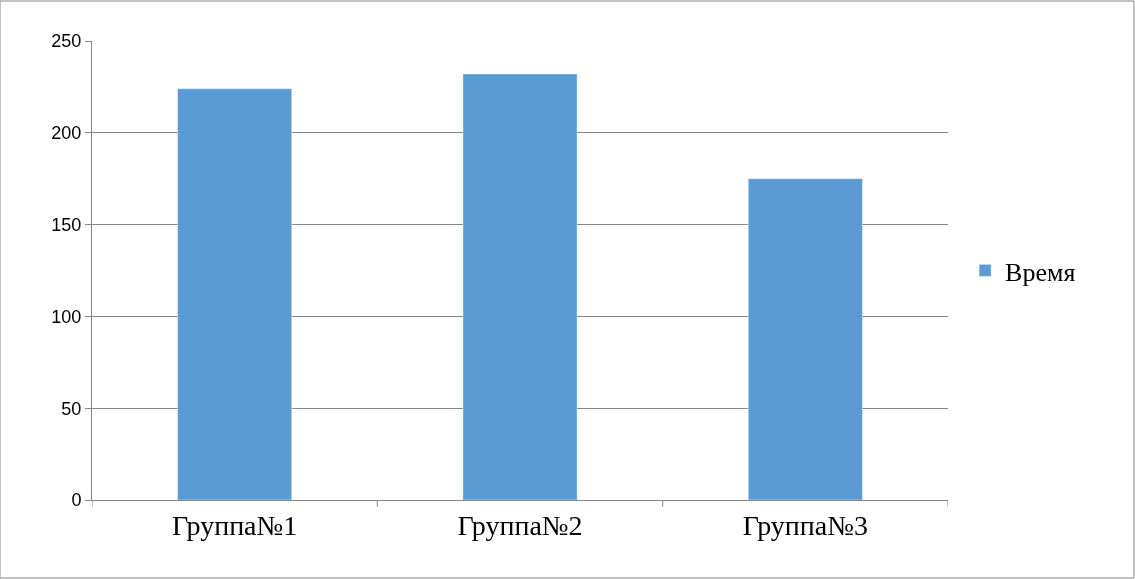  I want to click on y-tick-label: 250, so click(66, 41).